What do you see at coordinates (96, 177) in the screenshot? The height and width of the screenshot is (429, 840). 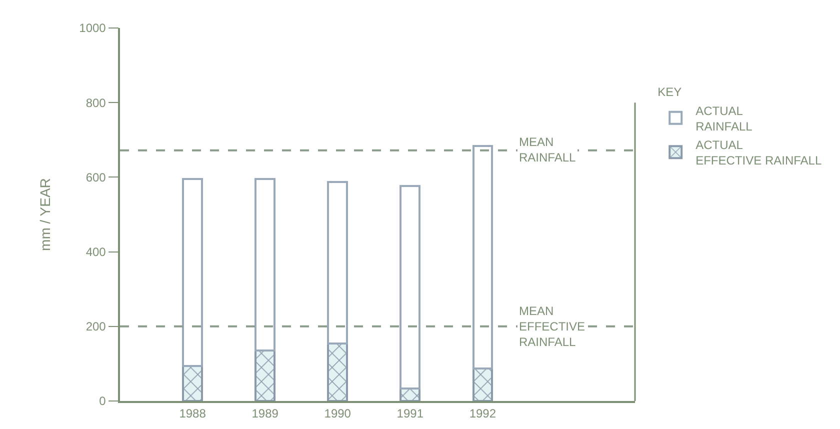 I see `y-tick-label: 600` at bounding box center [96, 177].